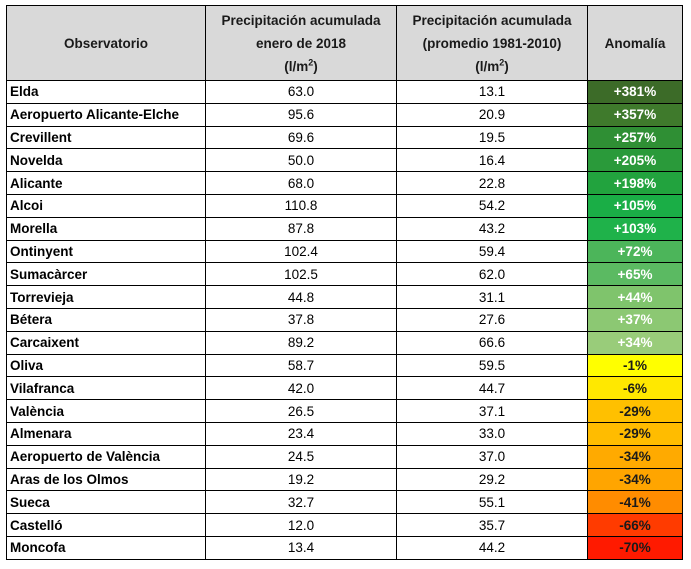 Image resolution: width=691 pixels, height=569 pixels. Describe the element at coordinates (344, 183) in the screenshot. I see `table-row: Alicante 68.0 22.8 +198%` at that location.